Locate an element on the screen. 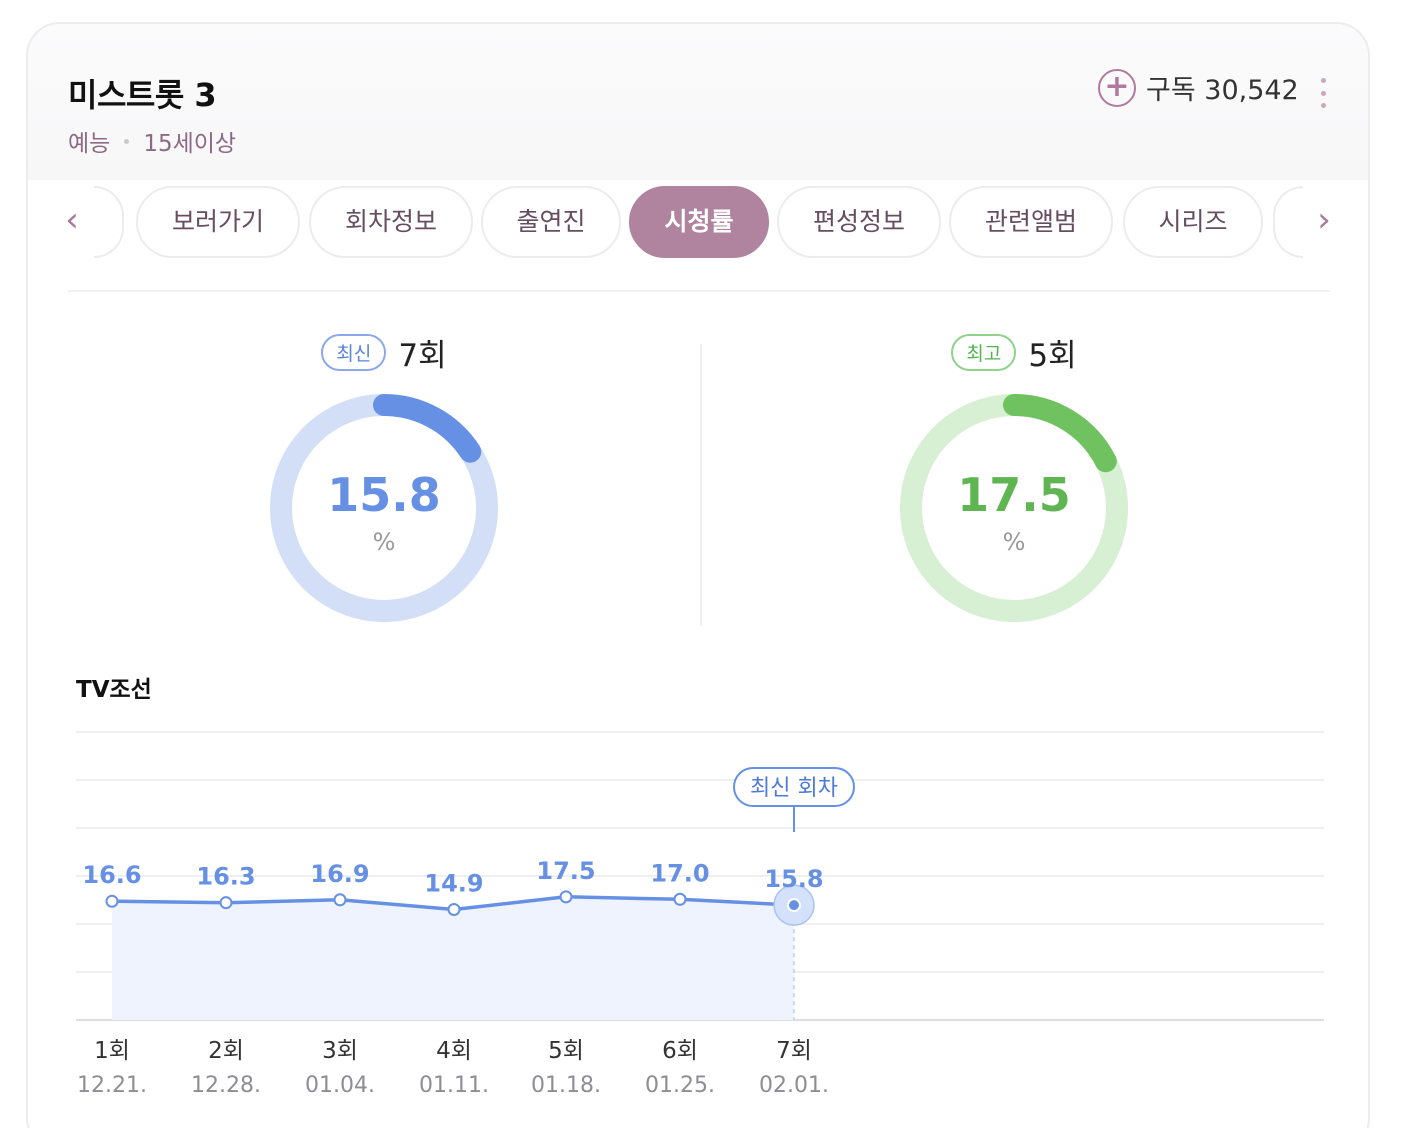 The height and width of the screenshot is (1128, 1418). latest-episode-marker is located at coordinates (794, 787).